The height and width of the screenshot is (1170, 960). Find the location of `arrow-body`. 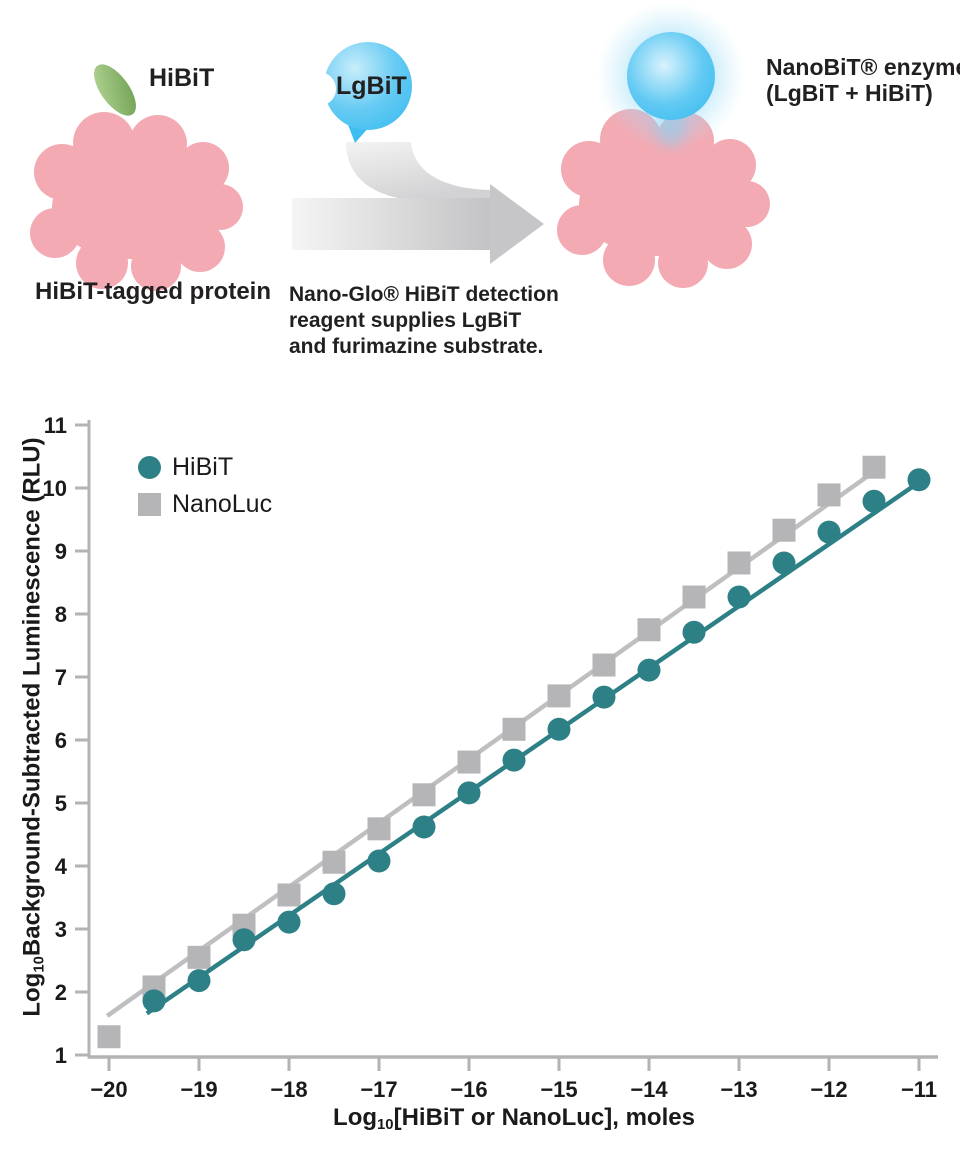

arrow-body is located at coordinates (391, 224).